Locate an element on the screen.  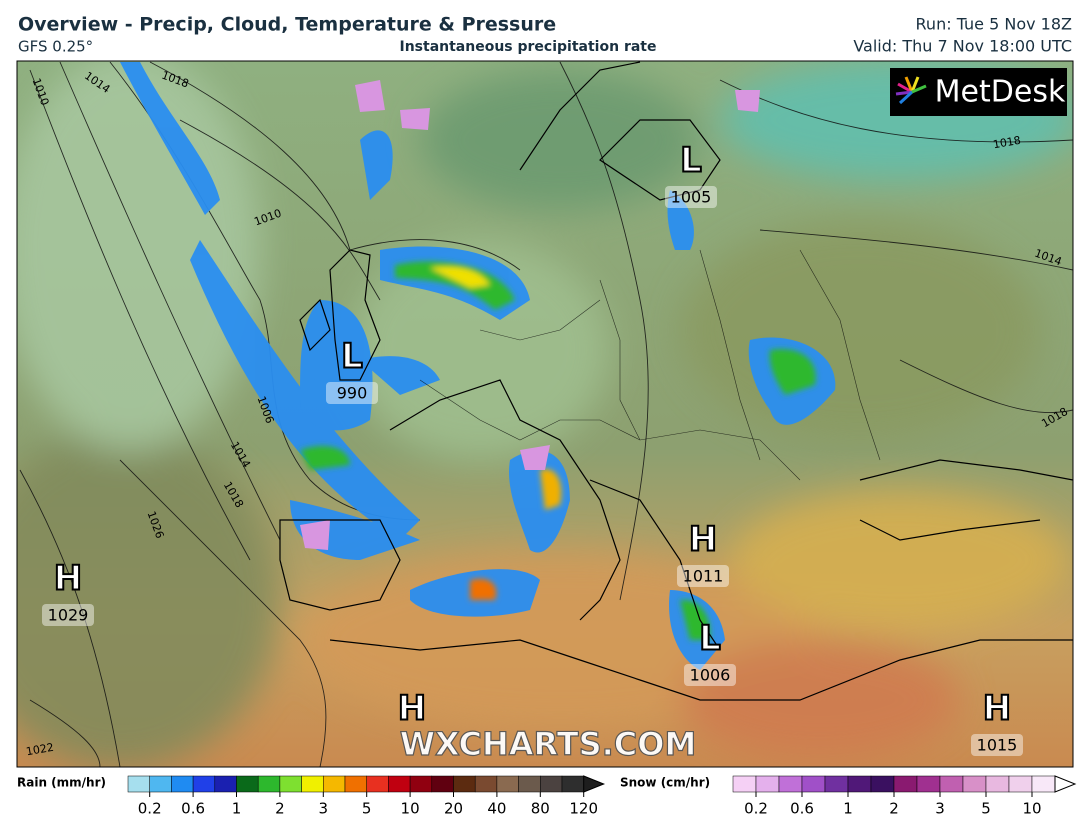
rain-legend-label: Rain (mm/hr) is located at coordinates (61, 783).